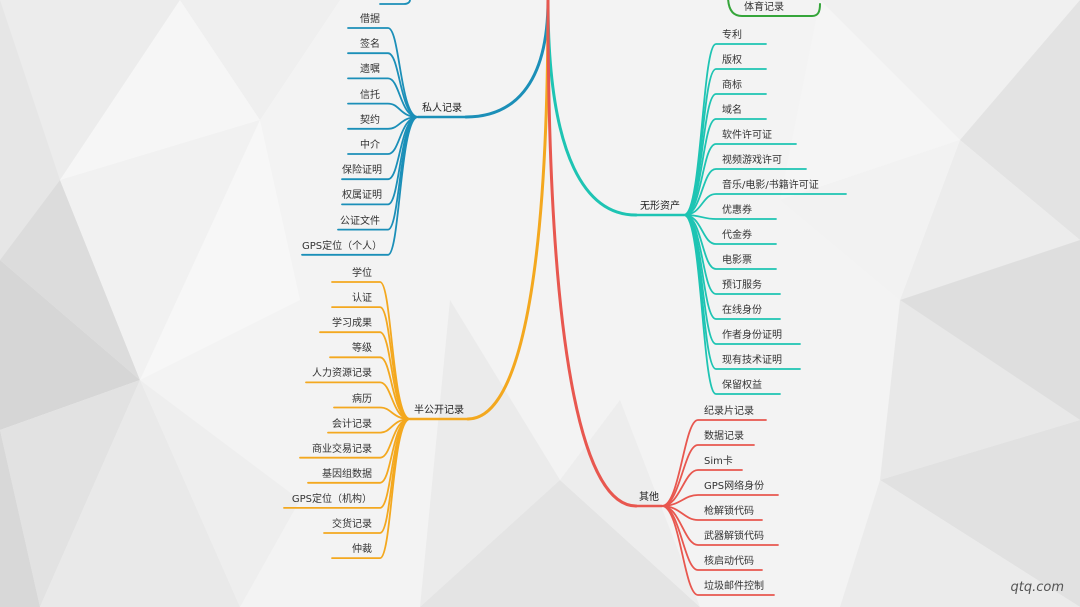 This screenshot has width=1080, height=607. I want to click on intangible-main-branch, so click(592, 108).